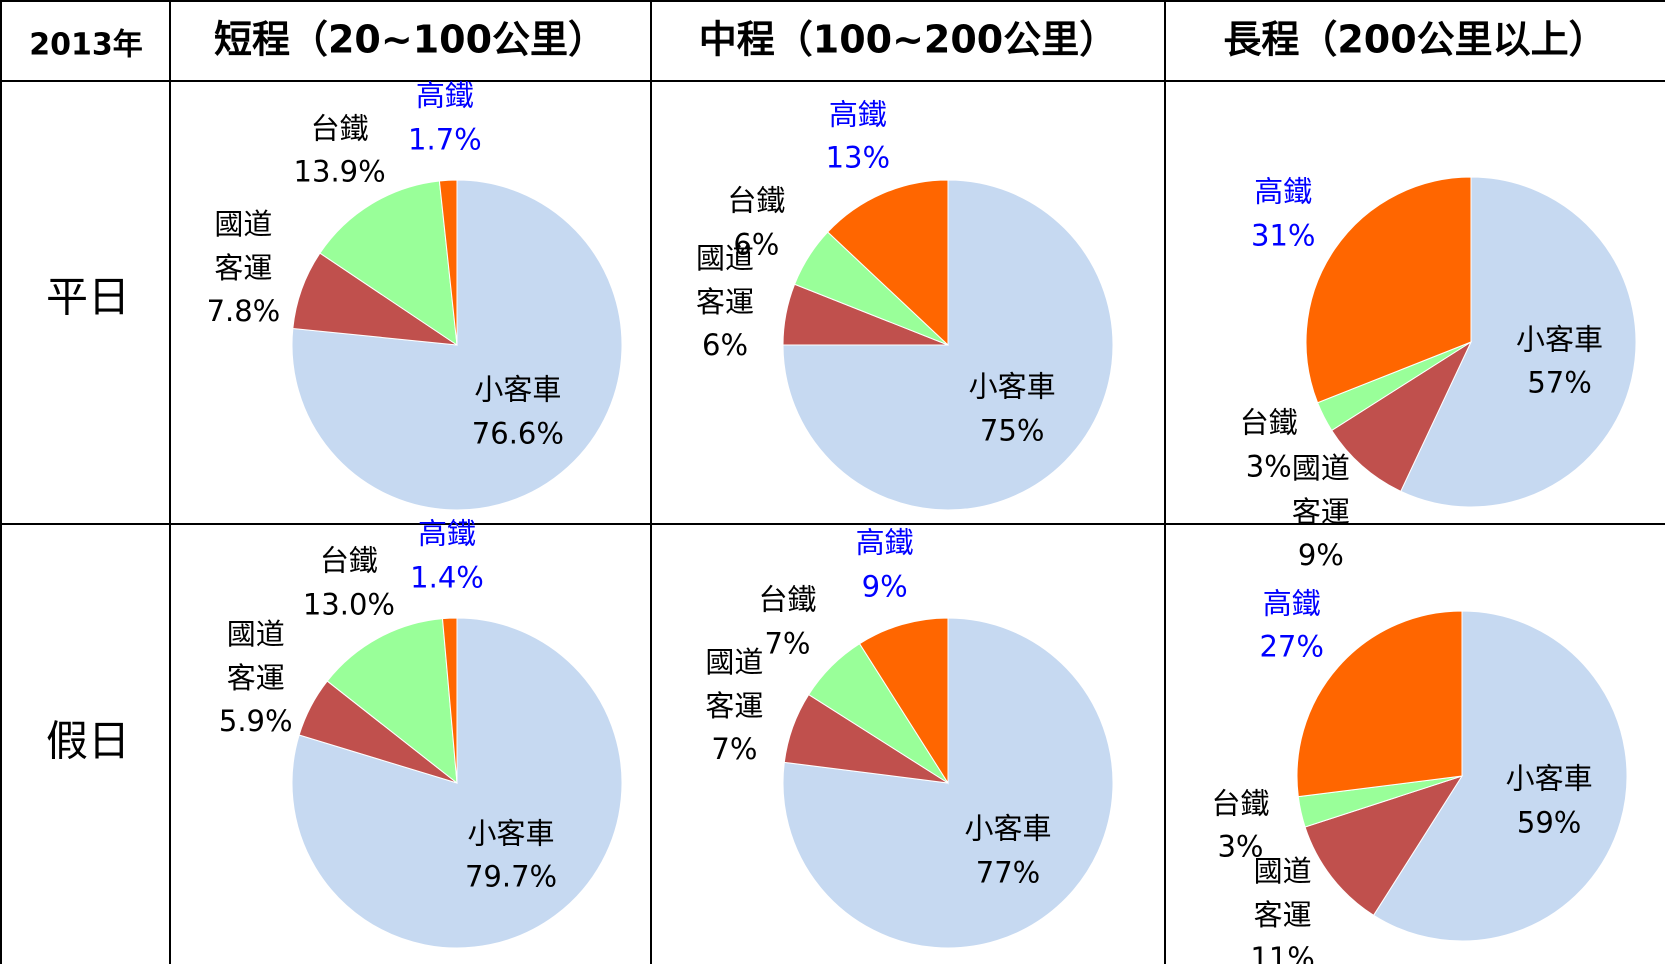 The width and height of the screenshot is (1665, 964). I want to click on column-header: 長程（200公里以上）, so click(1414, 40).